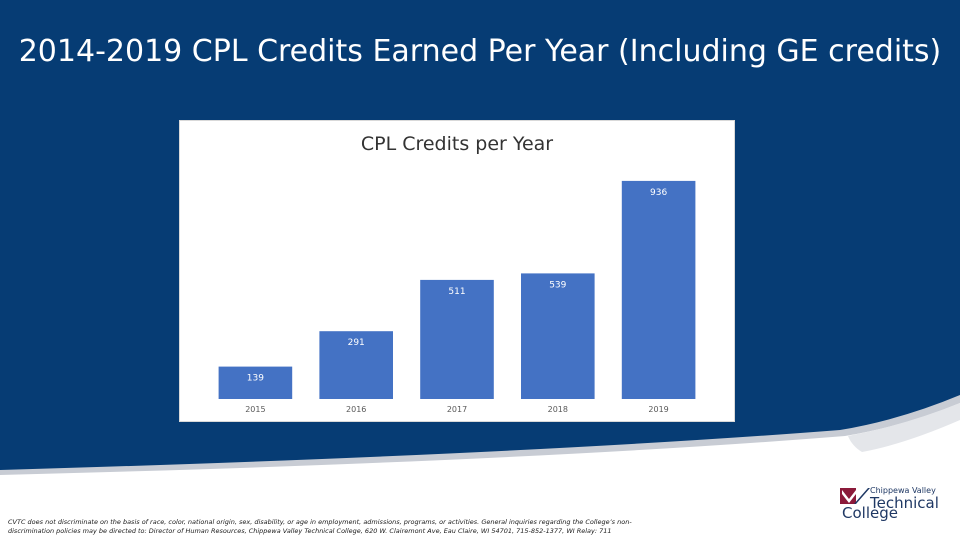 The image size is (960, 540). What do you see at coordinates (904, 427) in the screenshot?
I see `page-curl-fold` at bounding box center [904, 427].